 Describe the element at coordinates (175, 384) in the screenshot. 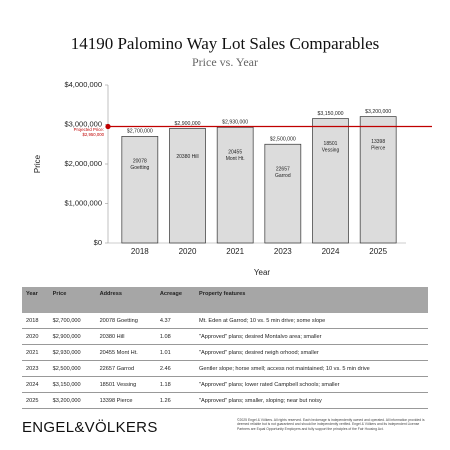

I see `table-cell: 1.18` at that location.